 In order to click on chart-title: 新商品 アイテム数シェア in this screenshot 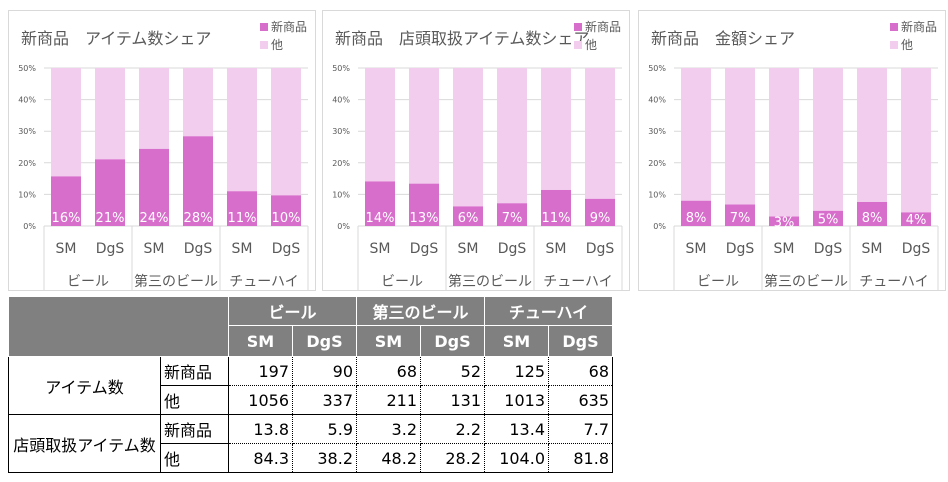, I will do `click(116, 38)`.